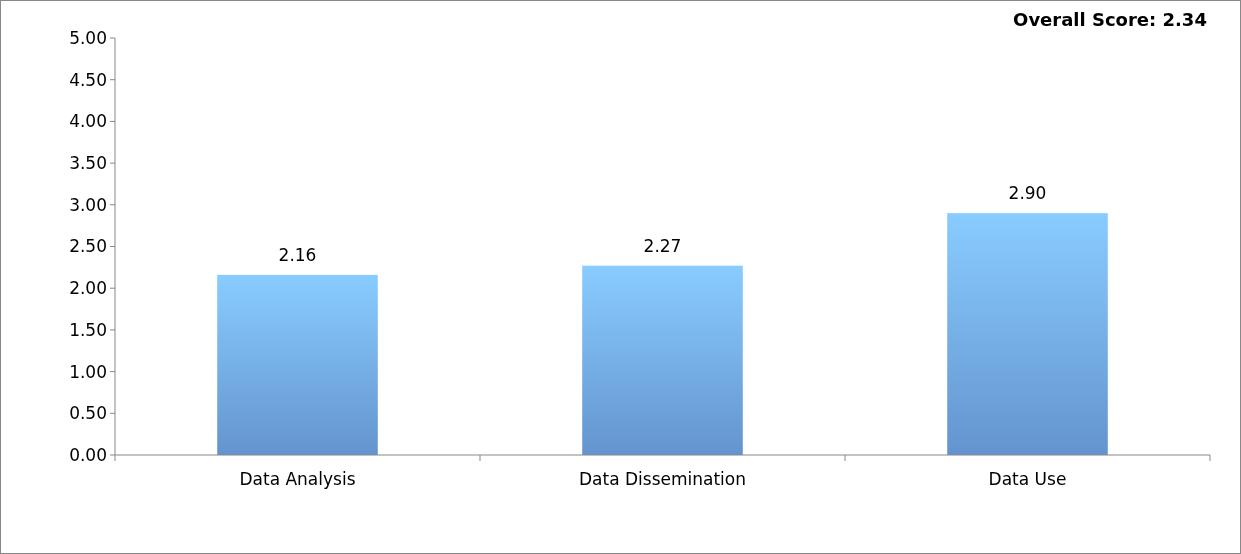 Image resolution: width=1241 pixels, height=554 pixels. Describe the element at coordinates (88, 288) in the screenshot. I see `y-tick-label: 2.00` at that location.